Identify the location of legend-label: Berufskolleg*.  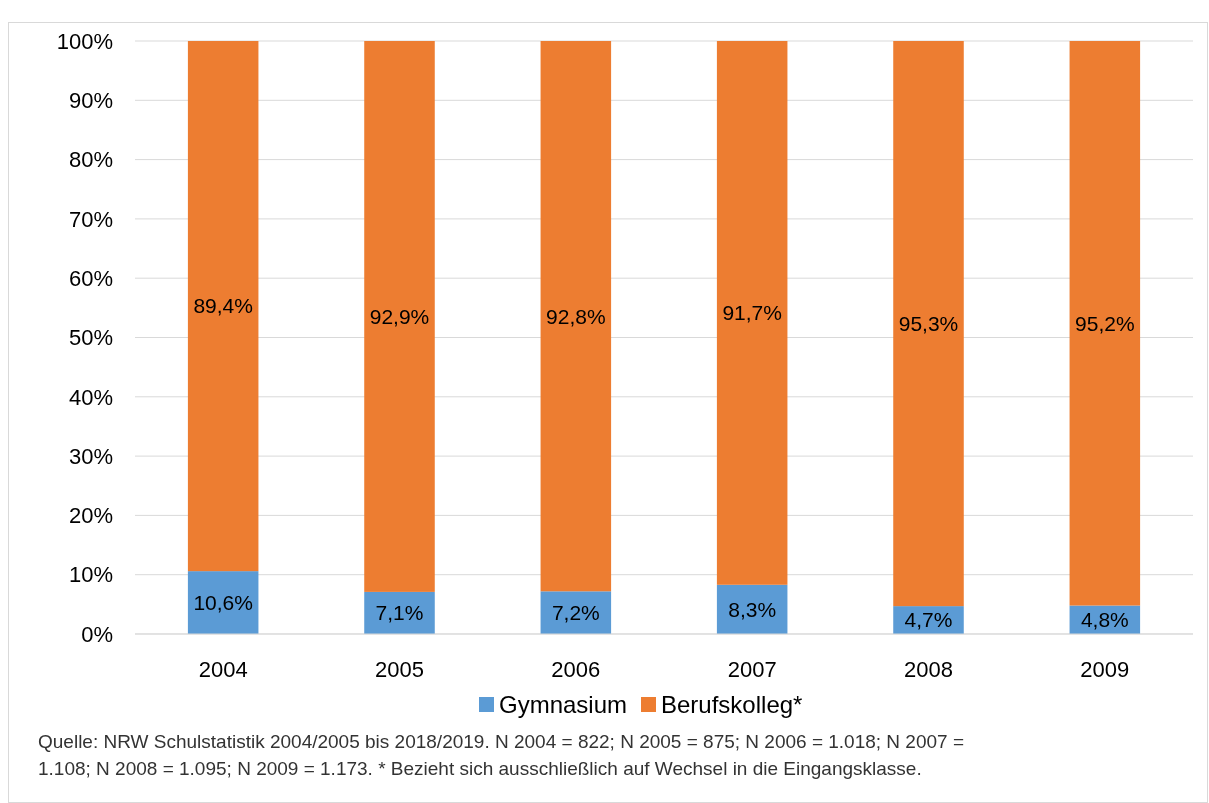
(732, 705).